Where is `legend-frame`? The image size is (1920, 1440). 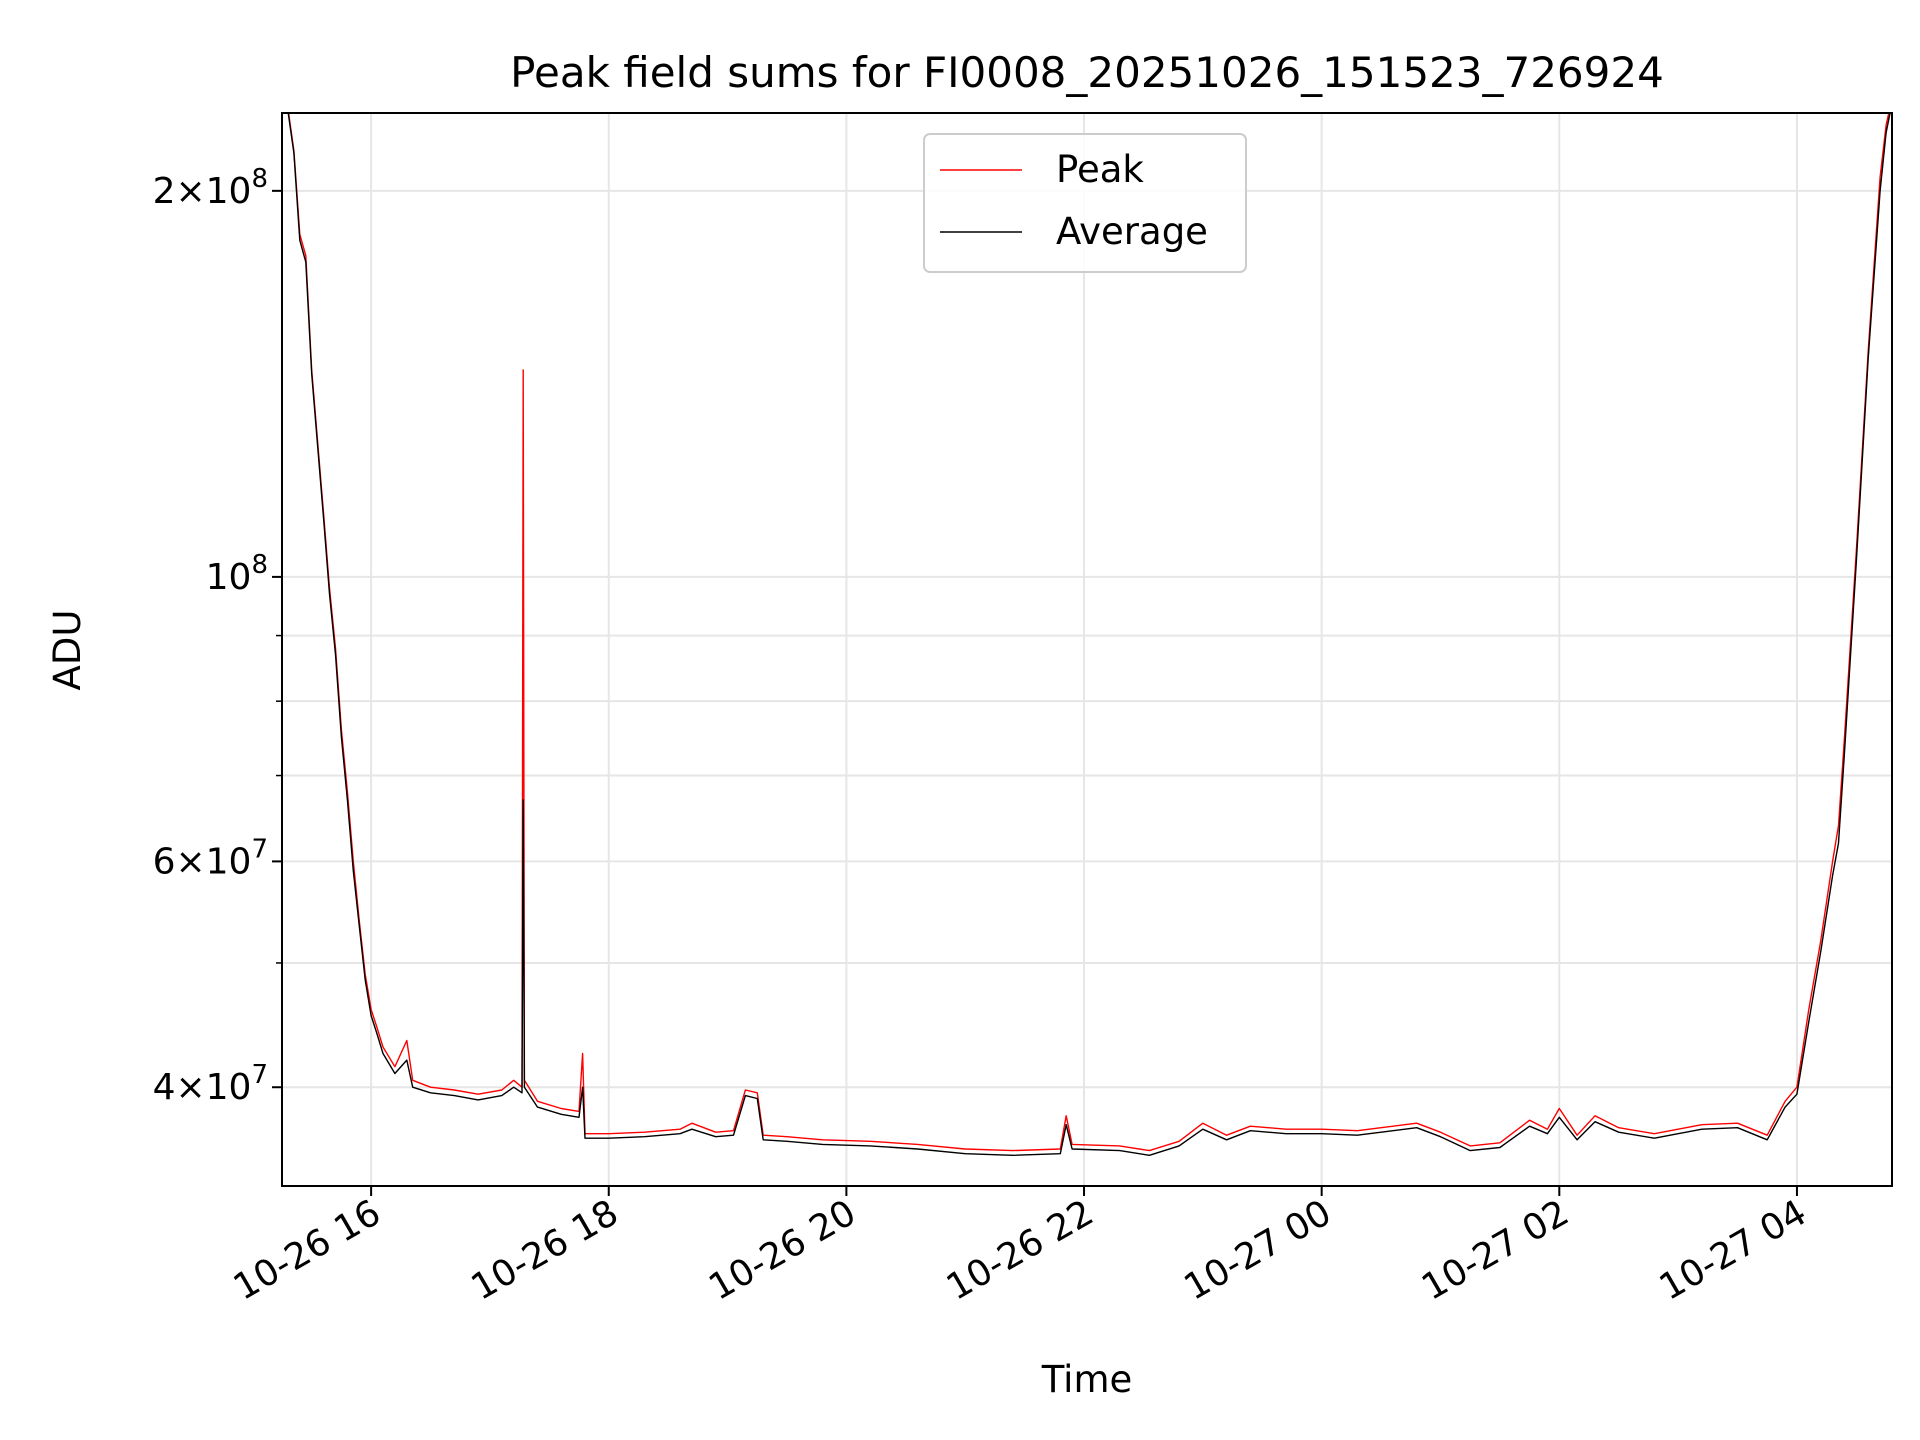 legend-frame is located at coordinates (1085, 203).